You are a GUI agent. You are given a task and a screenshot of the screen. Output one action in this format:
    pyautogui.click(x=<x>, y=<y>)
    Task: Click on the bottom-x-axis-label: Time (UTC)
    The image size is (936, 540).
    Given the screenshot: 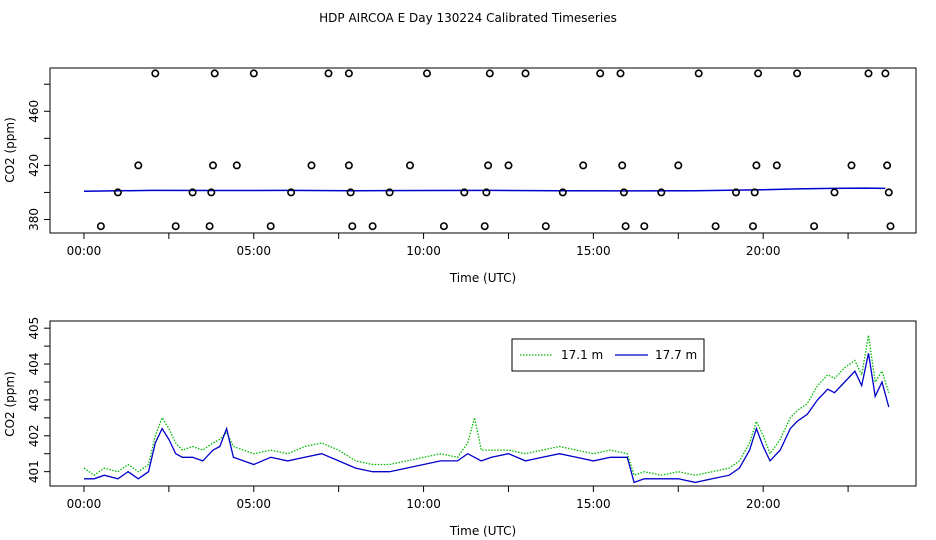 What is the action you would take?
    pyautogui.click(x=482, y=531)
    